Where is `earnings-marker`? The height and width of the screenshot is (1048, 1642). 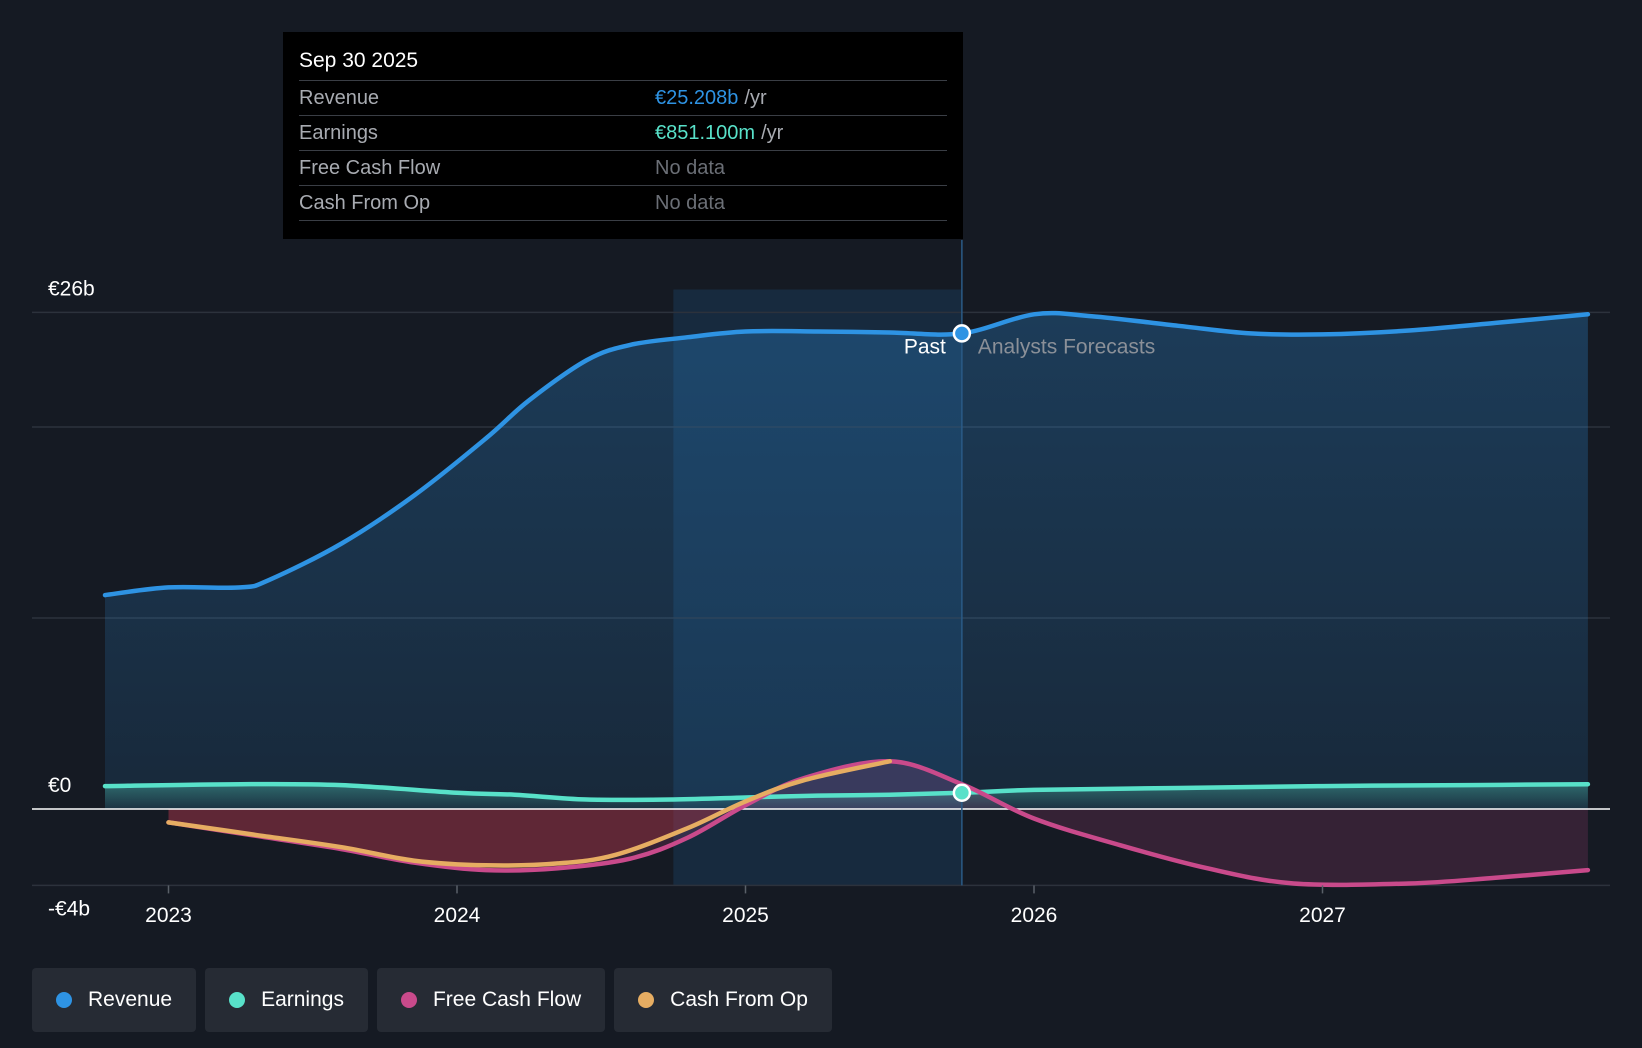
earnings-marker is located at coordinates (962, 793).